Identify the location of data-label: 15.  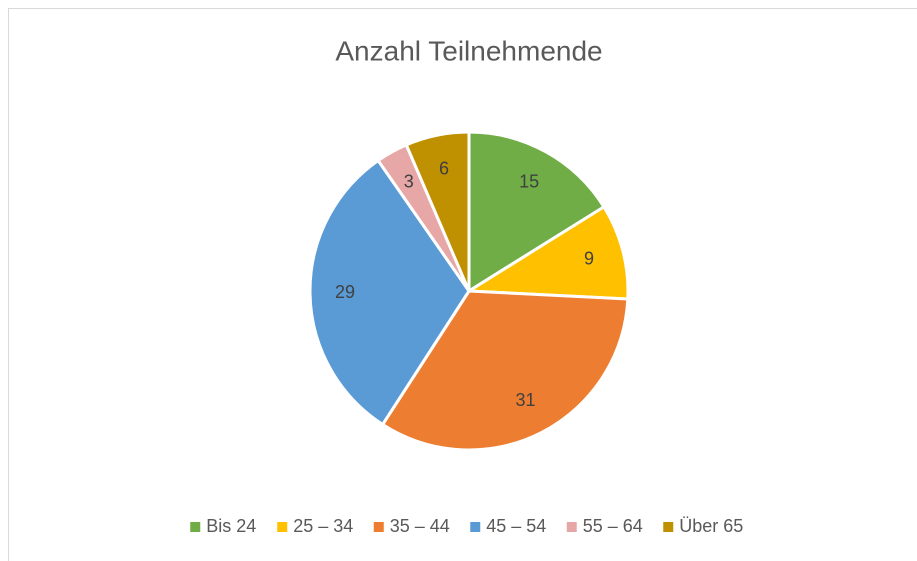
(529, 181).